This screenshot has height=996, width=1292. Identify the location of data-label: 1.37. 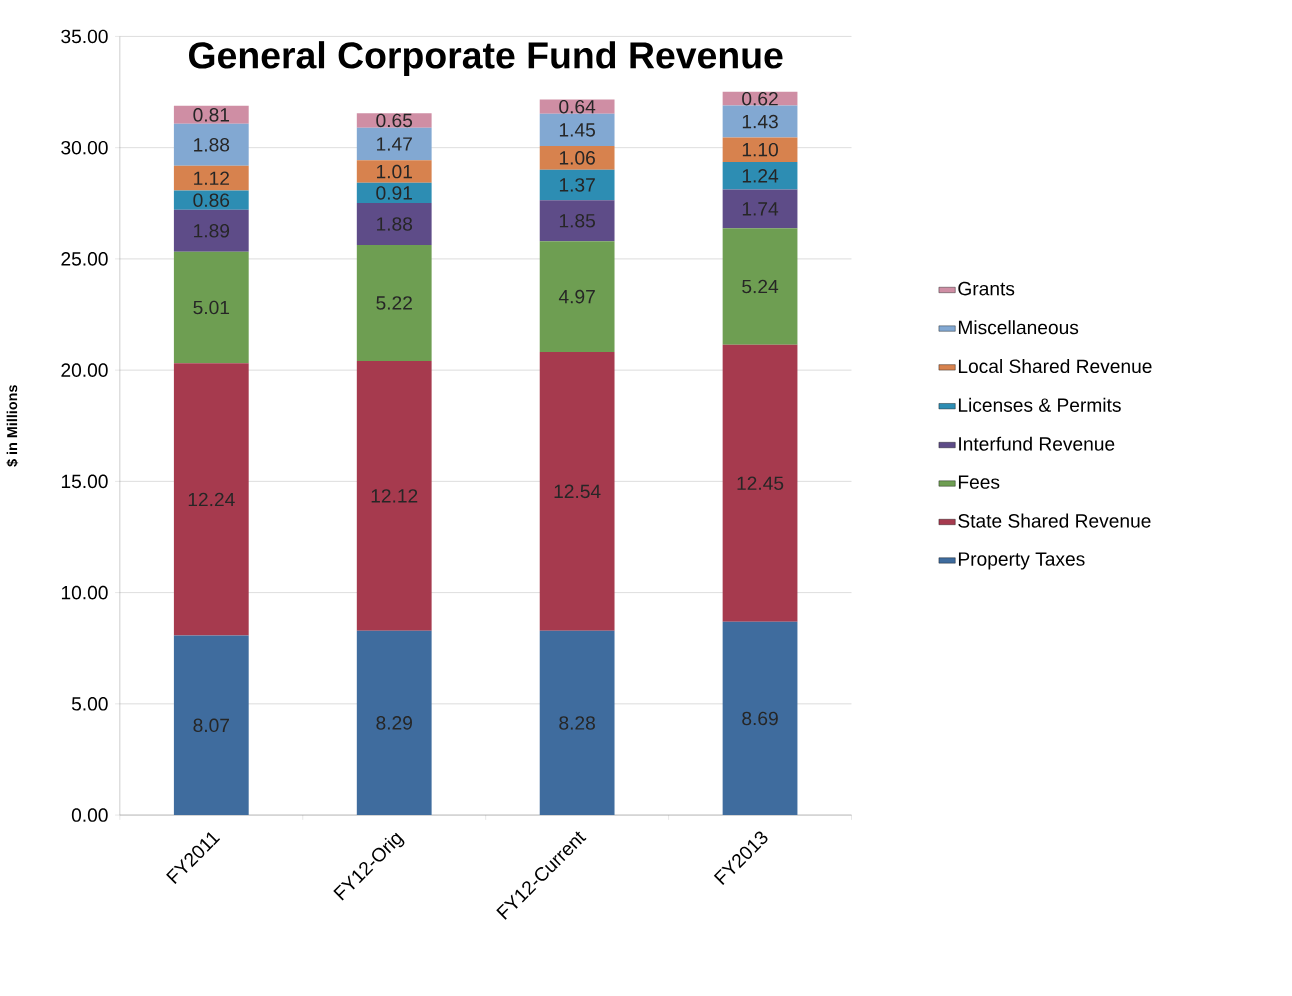
(577, 184).